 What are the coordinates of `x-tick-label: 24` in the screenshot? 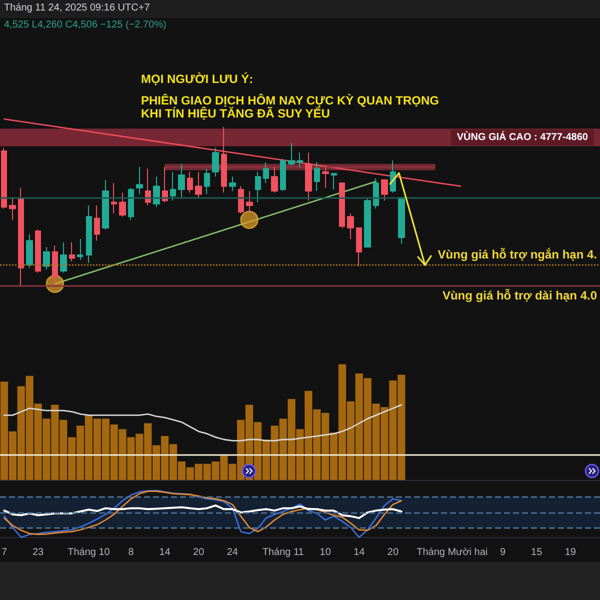 It's located at (232, 552).